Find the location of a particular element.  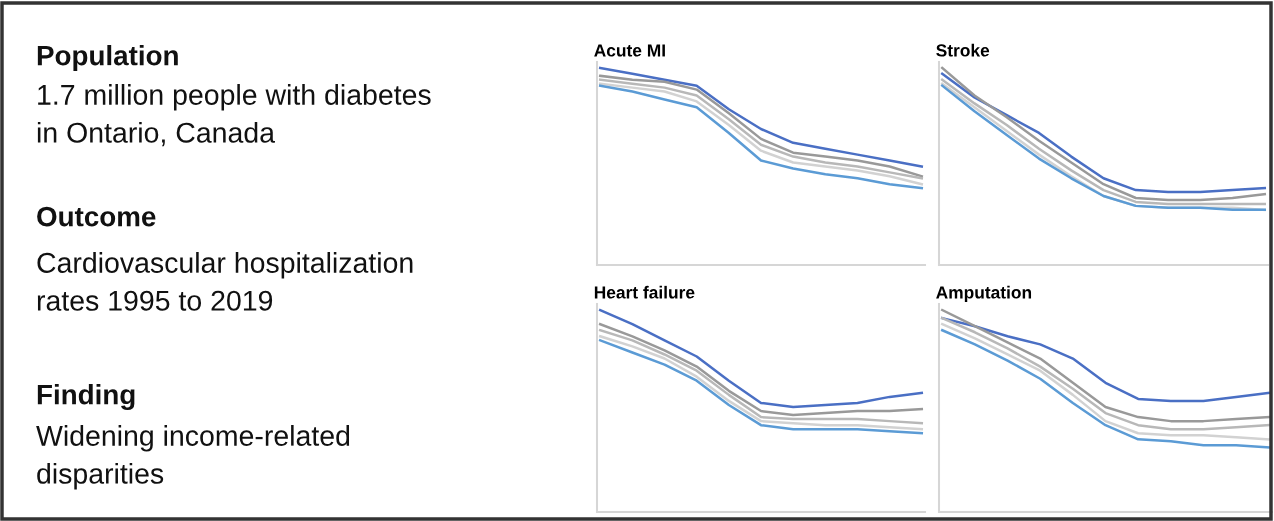

text: Cardiovascular hospitalization rates 1995 to 2019 is located at coordinates (225, 281).